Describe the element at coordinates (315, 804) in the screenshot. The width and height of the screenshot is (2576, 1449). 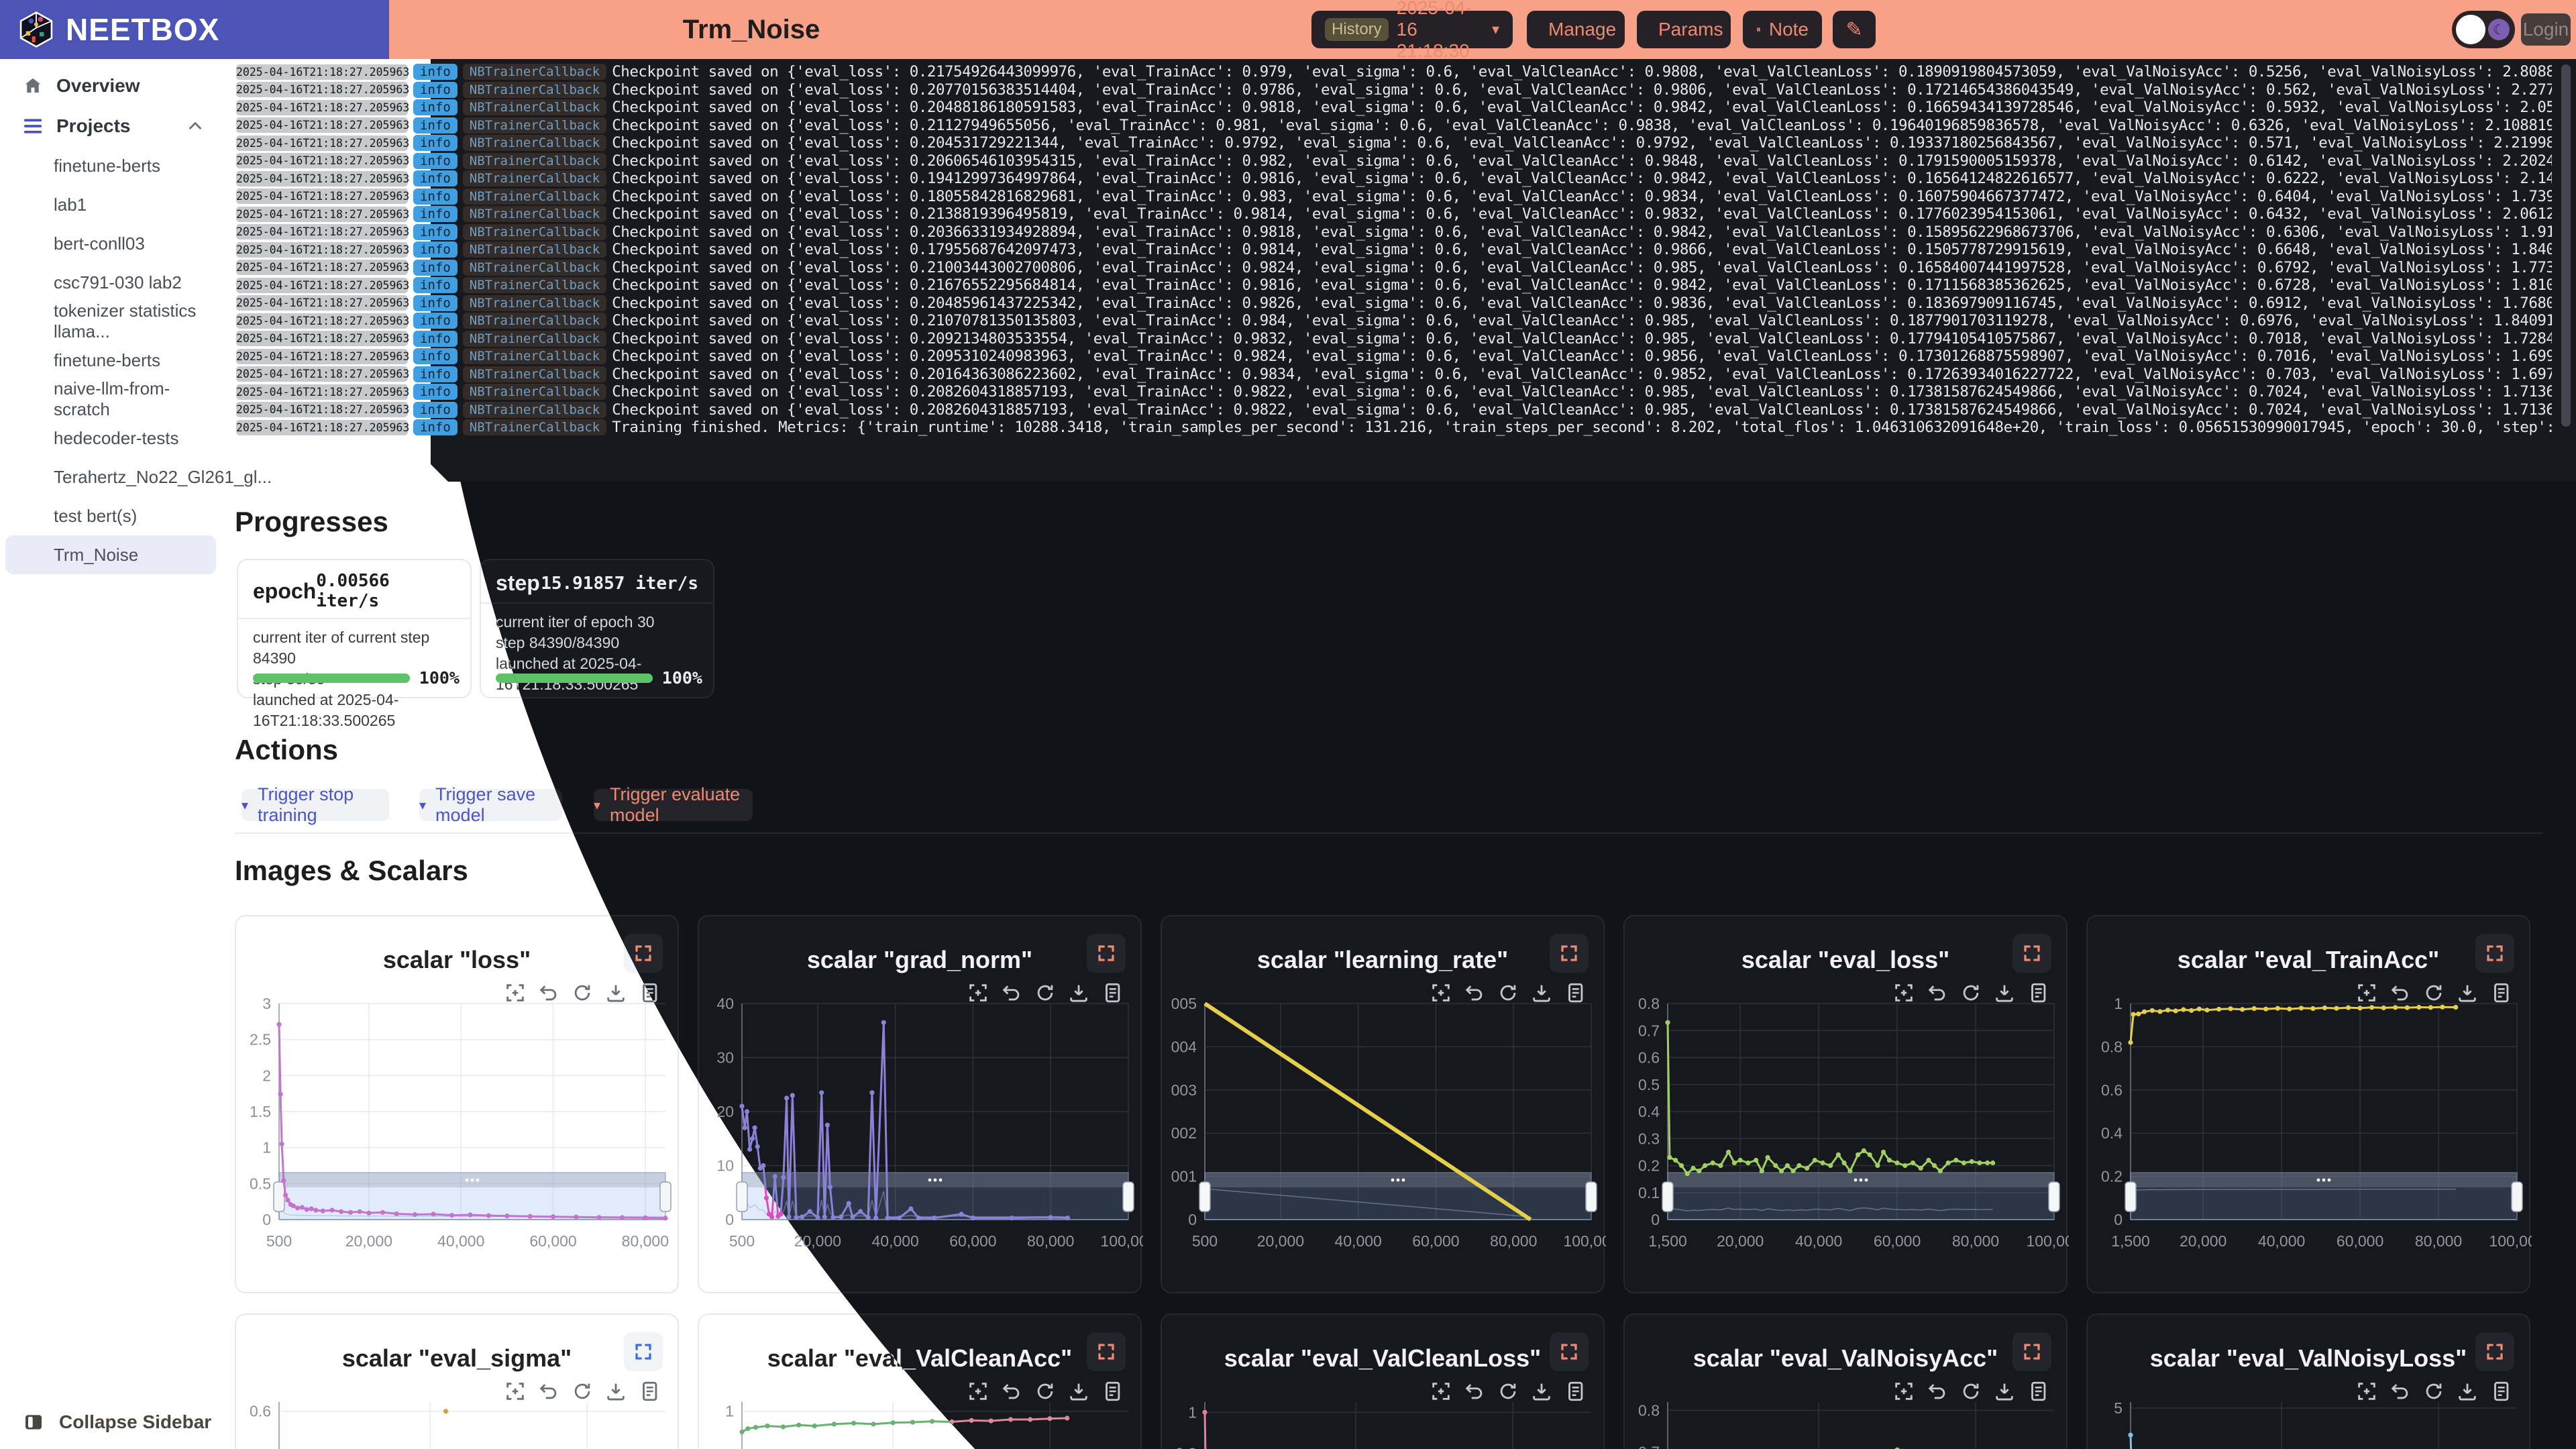
I see `action-button-0: ▾Trigger stop training` at that location.